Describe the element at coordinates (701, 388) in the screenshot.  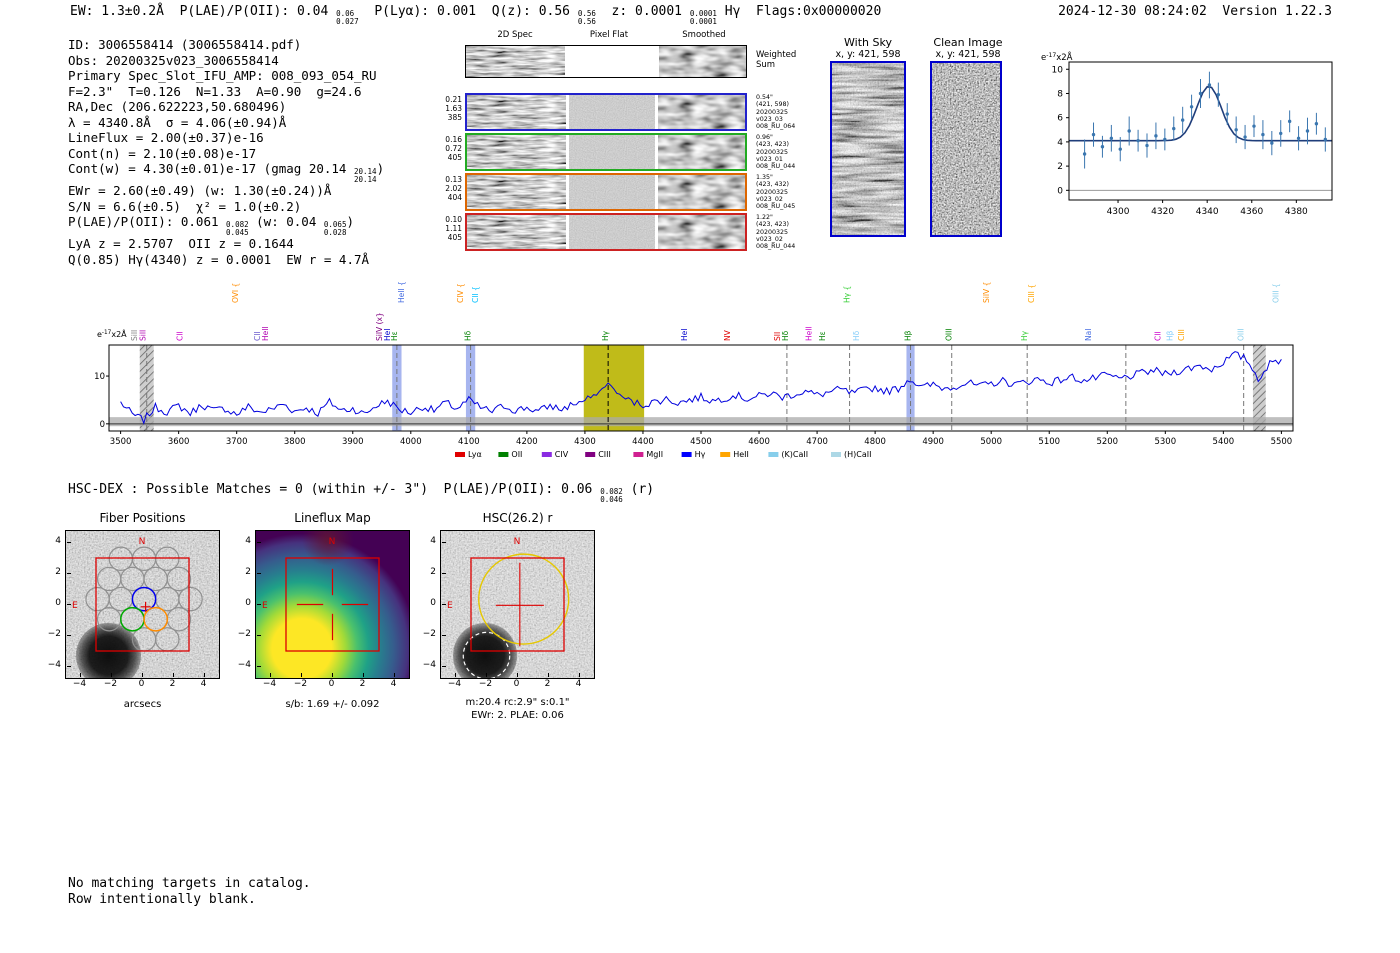
I see `spectrum-line` at that location.